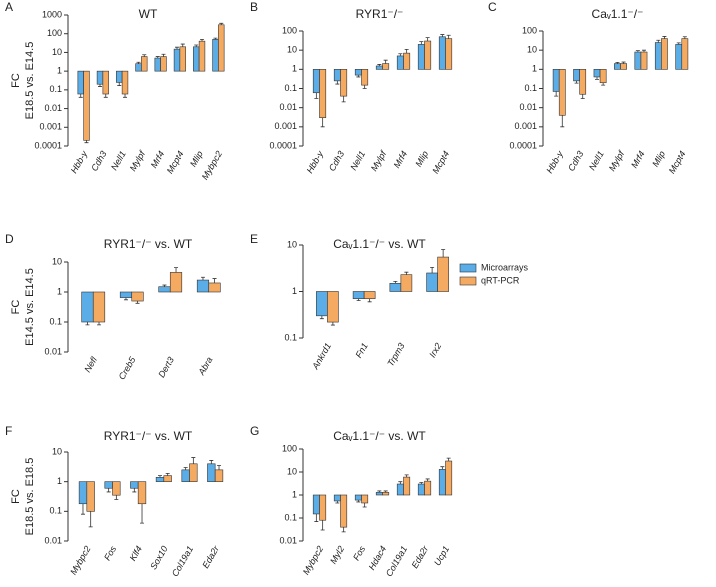  I want to click on x-tick-label: Fos, so click(110, 553).